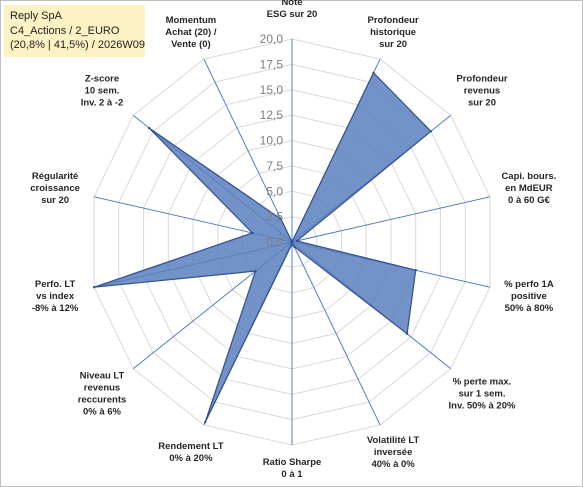 This screenshot has width=583, height=487. Describe the element at coordinates (528, 176) in the screenshot. I see `axis-label-line: Capi. bours.` at that location.